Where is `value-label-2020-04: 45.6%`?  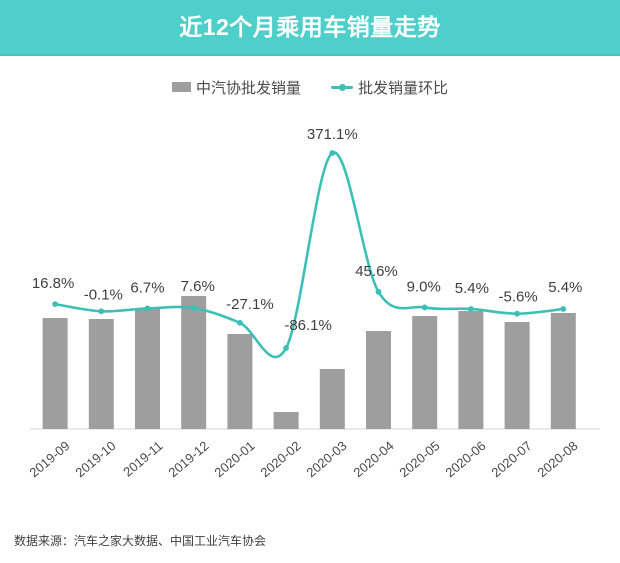 value-label-2020-04: 45.6% is located at coordinates (376, 271).